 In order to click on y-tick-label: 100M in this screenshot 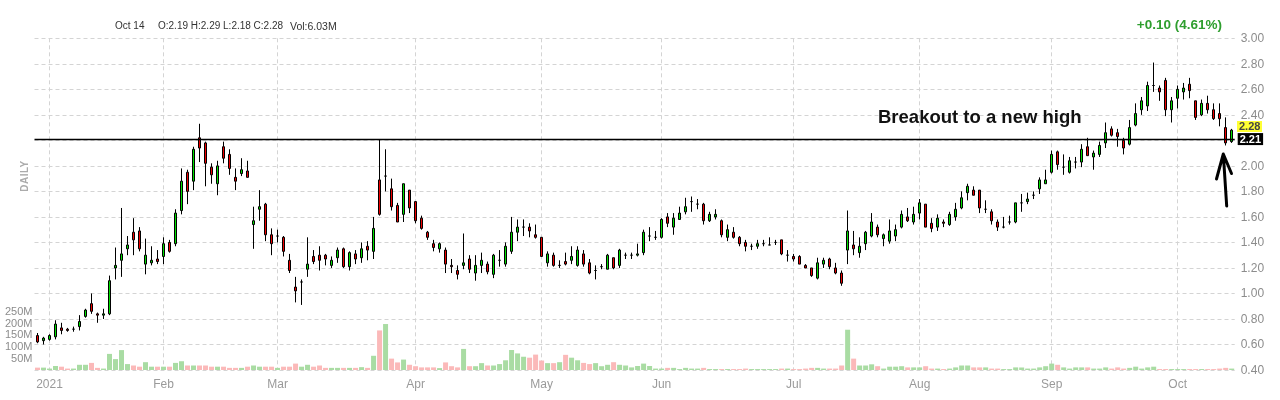, I will do `click(18, 346)`.